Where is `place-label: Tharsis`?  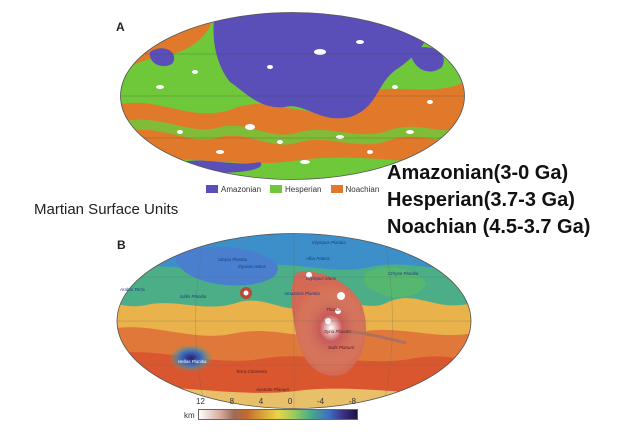 place-label: Tharsis is located at coordinates (334, 309).